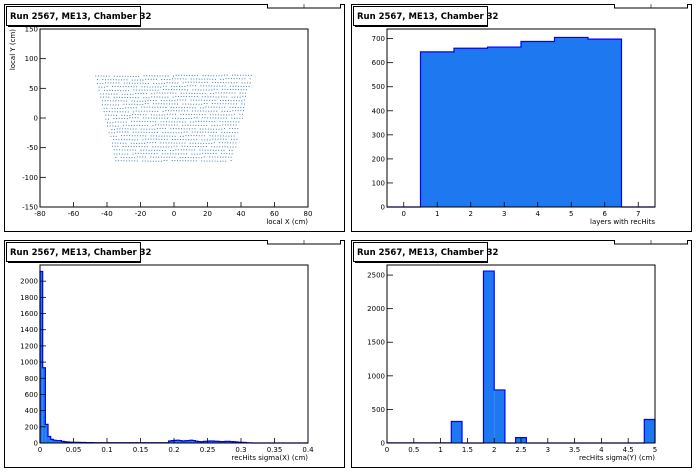 The height and width of the screenshot is (472, 696). What do you see at coordinates (308, 450) in the screenshot?
I see `x-tick-label: 0.4` at bounding box center [308, 450].